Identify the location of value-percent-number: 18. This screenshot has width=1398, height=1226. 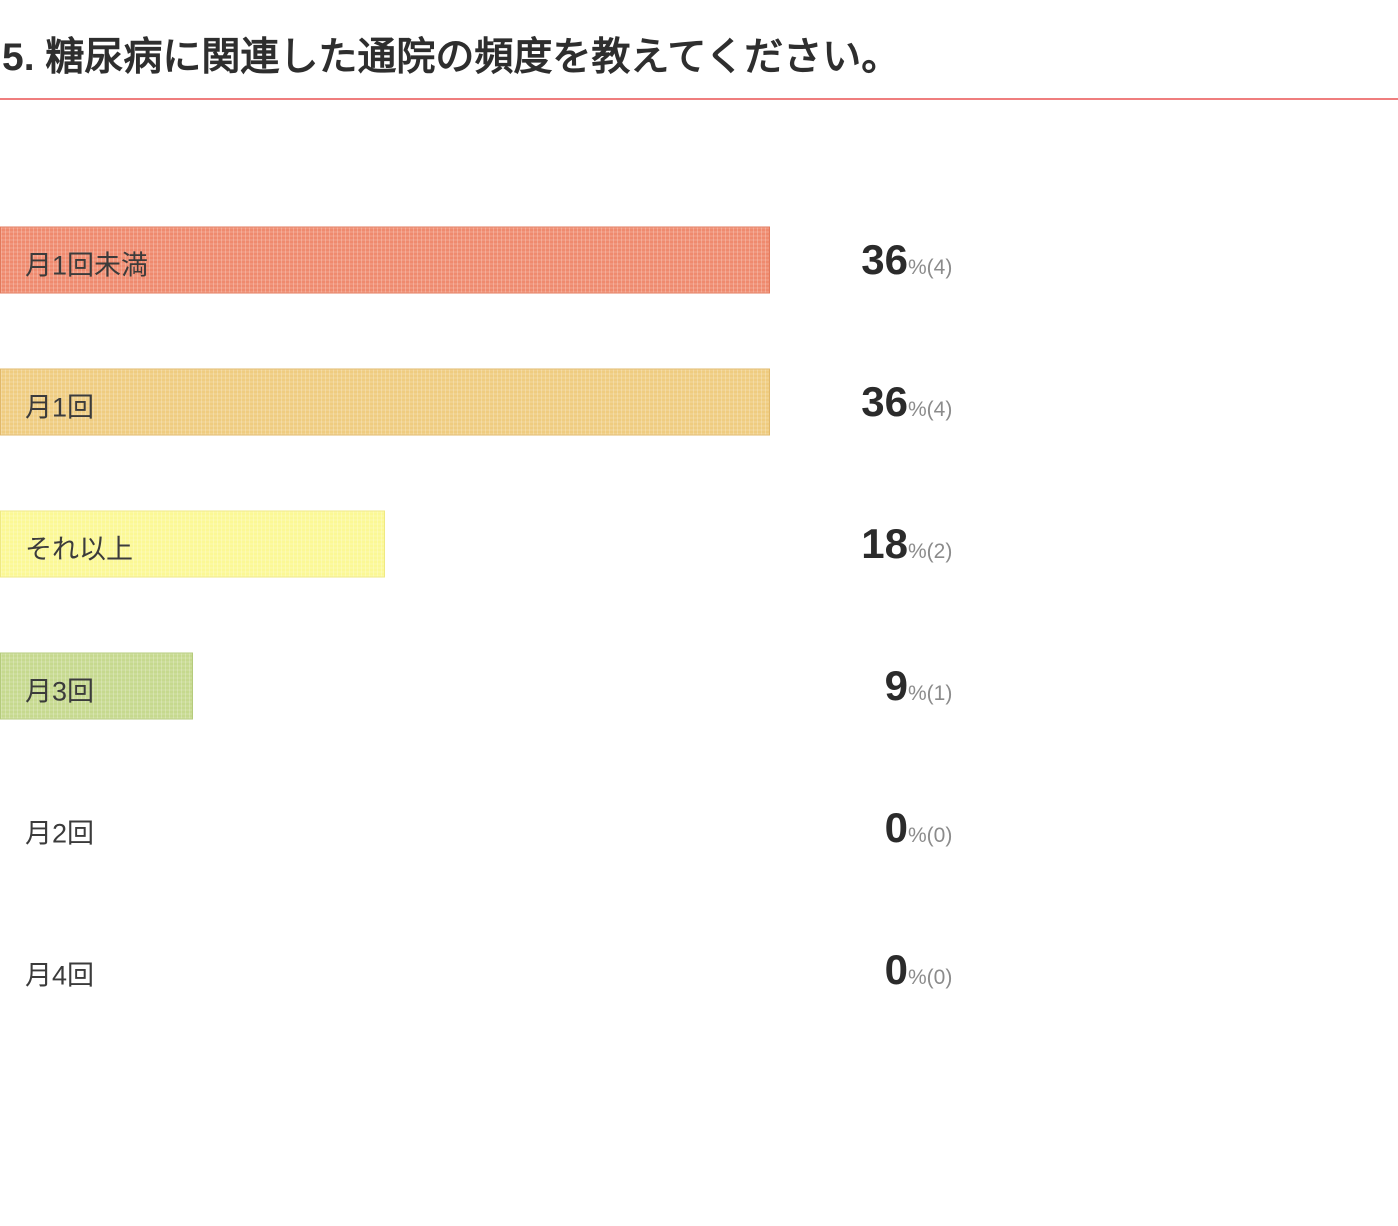
(884, 543).